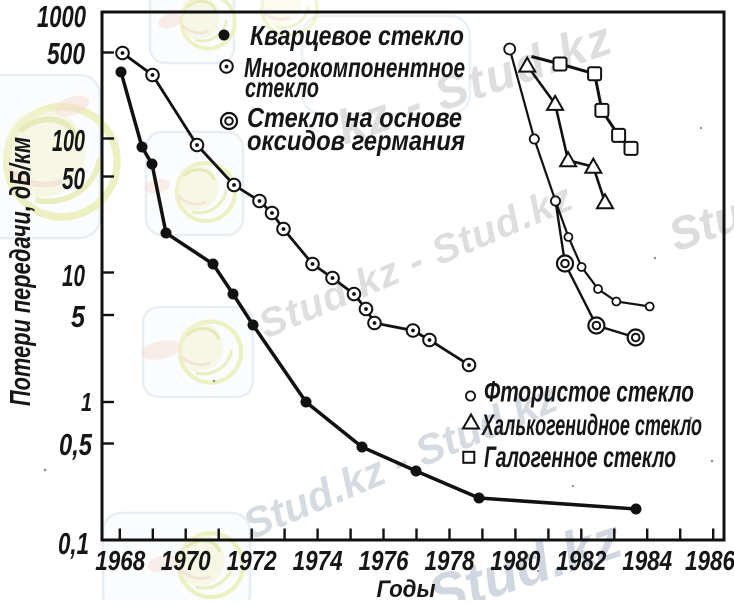 This screenshot has height=605, width=734. Describe the element at coordinates (581, 560) in the screenshot. I see `svg-text: 1982` at that location.